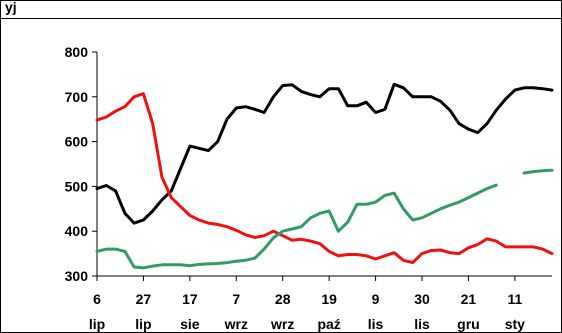 The height and width of the screenshot is (333, 562). What do you see at coordinates (11, 7) in the screenshot?
I see `chart-title-fragment: yj` at bounding box center [11, 7].